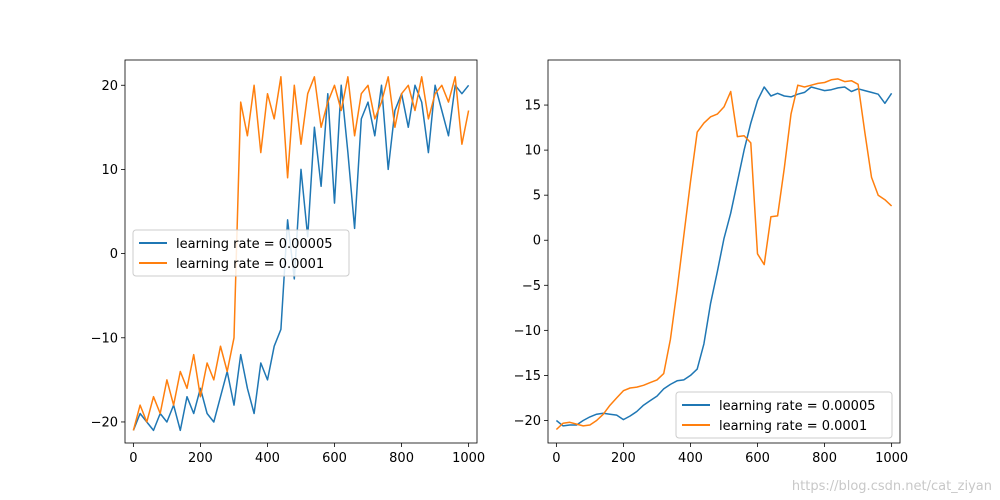 This screenshot has width=1000, height=500. What do you see at coordinates (891, 486) in the screenshot?
I see `watermark-text: https://blog.csdn.net/cat_ziyan` at bounding box center [891, 486].